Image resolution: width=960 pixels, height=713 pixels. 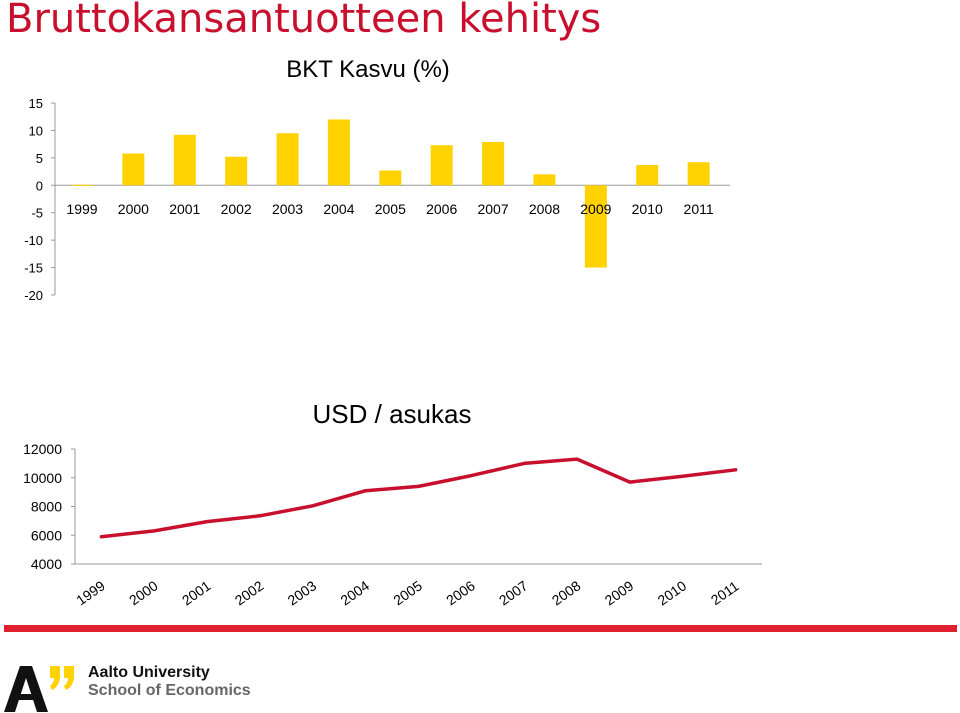 I want to click on y-tick-label: 8000, so click(x=46, y=507).